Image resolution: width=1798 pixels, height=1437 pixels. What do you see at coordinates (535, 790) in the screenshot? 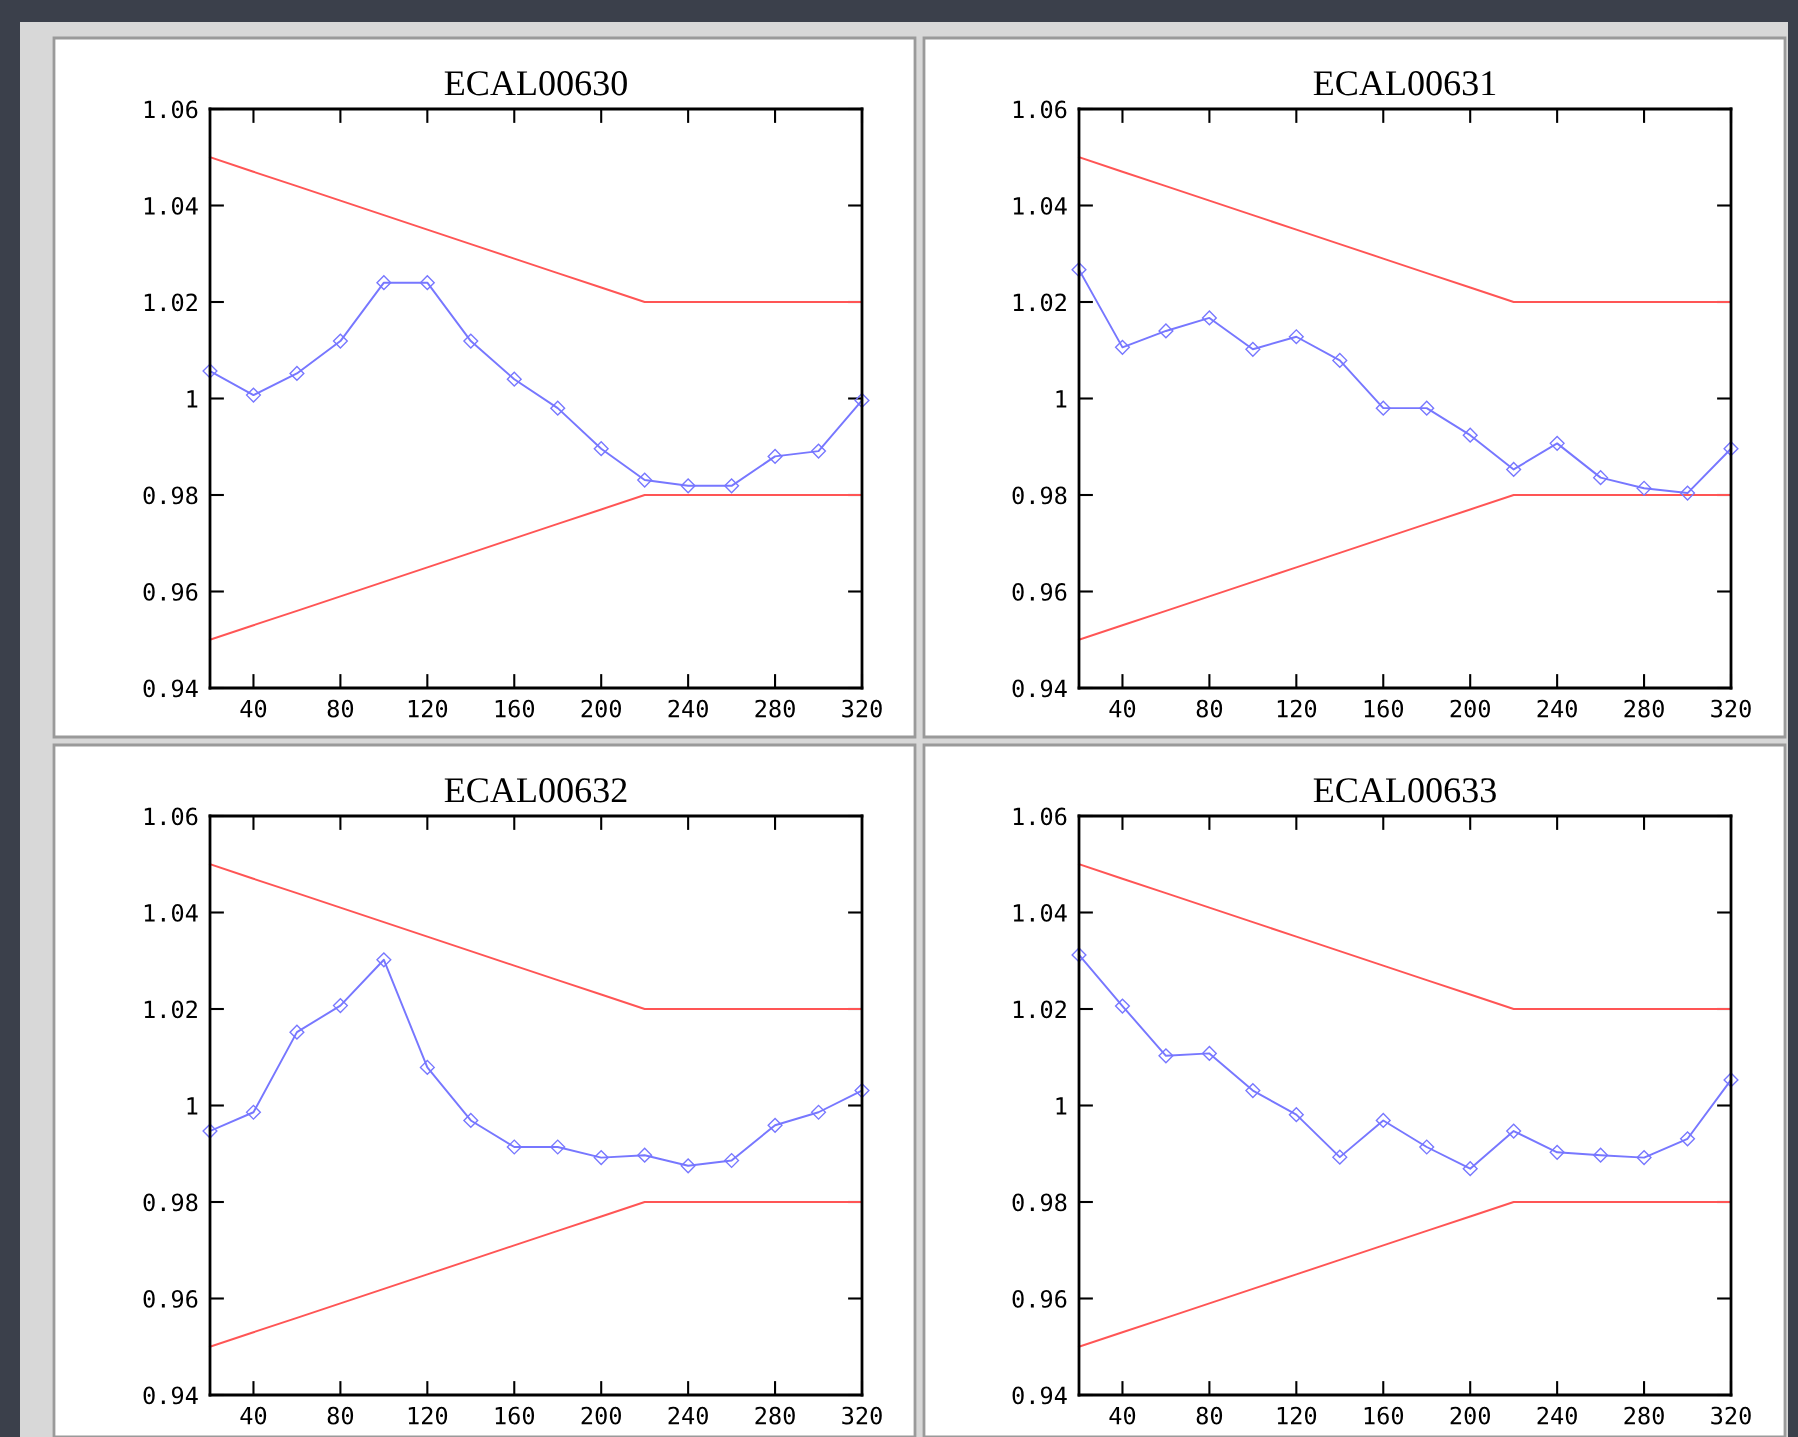
I see `chart-title: ECAL00632` at bounding box center [535, 790].